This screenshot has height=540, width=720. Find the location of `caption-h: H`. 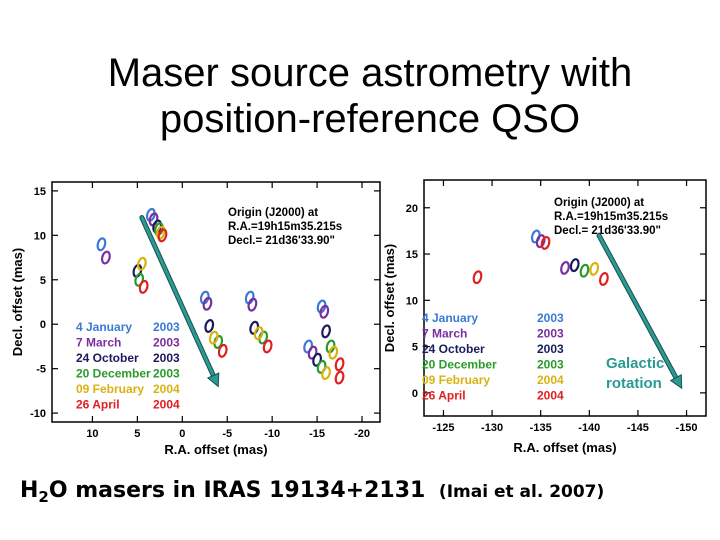

caption-h: H is located at coordinates (29, 490).